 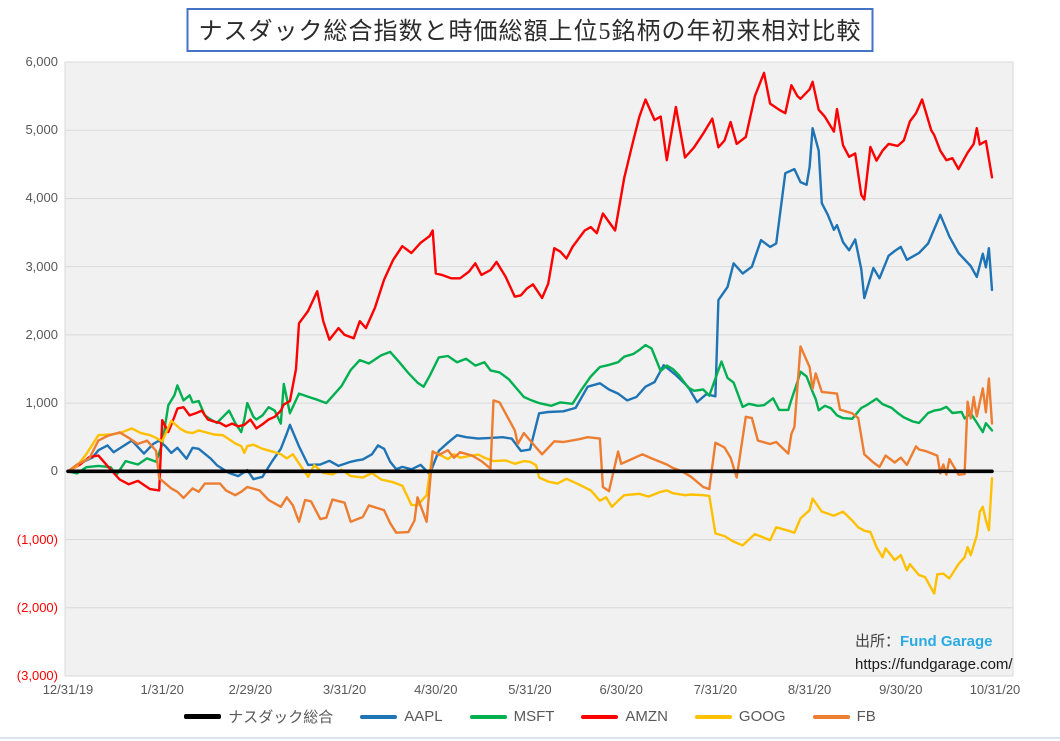 What do you see at coordinates (37, 539) in the screenshot?
I see `y-tick-label: (1,000)` at bounding box center [37, 539].